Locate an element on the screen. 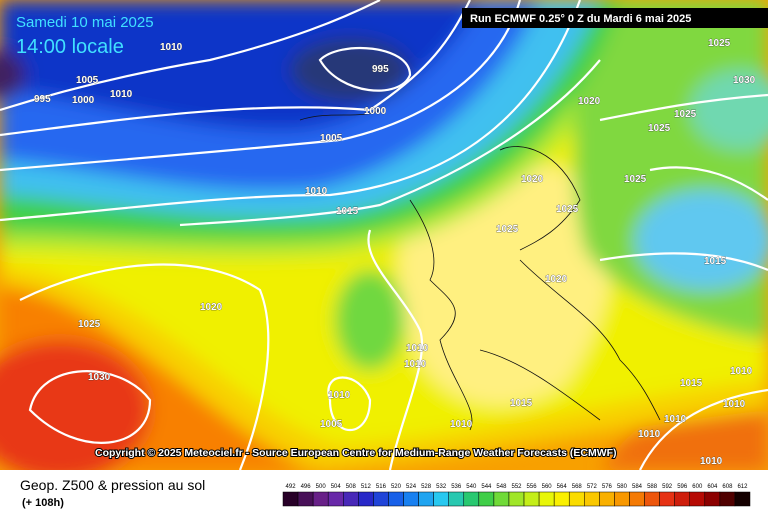 This screenshot has height=512, width=768. scale-label: 544 is located at coordinates (486, 487).